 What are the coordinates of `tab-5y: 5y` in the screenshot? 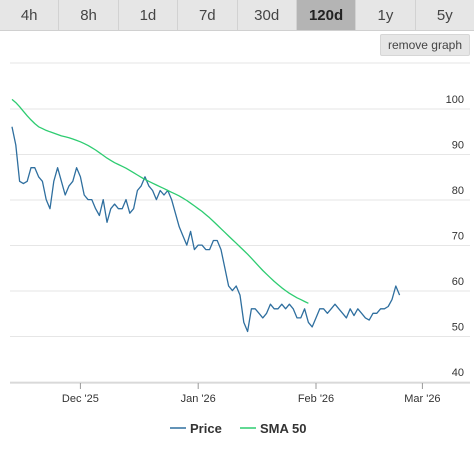 It's located at (444, 15).